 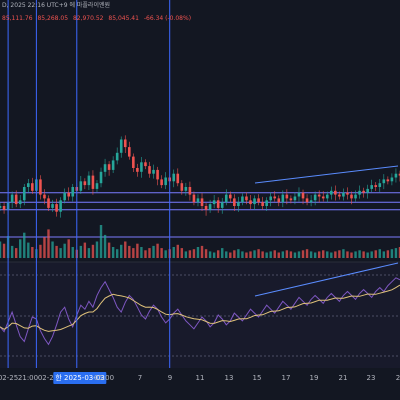 What do you see at coordinates (88, 18) in the screenshot?
I see `ohlc-low: 82,970.52` at bounding box center [88, 18].